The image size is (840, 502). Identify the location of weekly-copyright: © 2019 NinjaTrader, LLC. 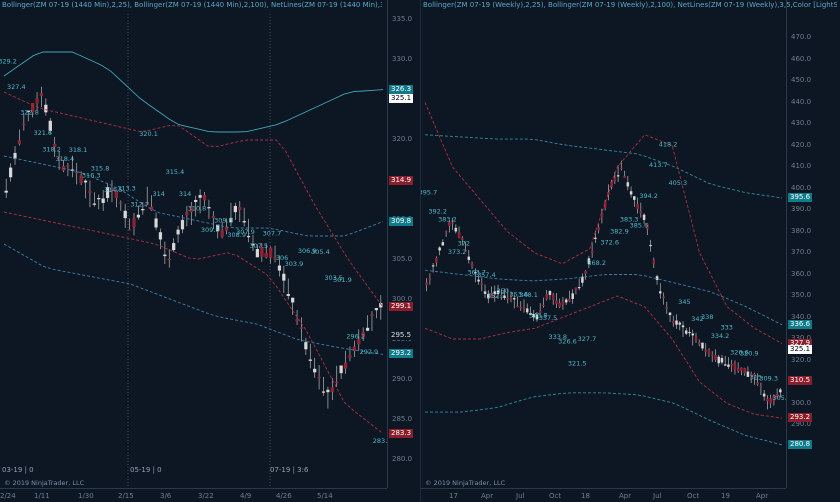
(465, 483).